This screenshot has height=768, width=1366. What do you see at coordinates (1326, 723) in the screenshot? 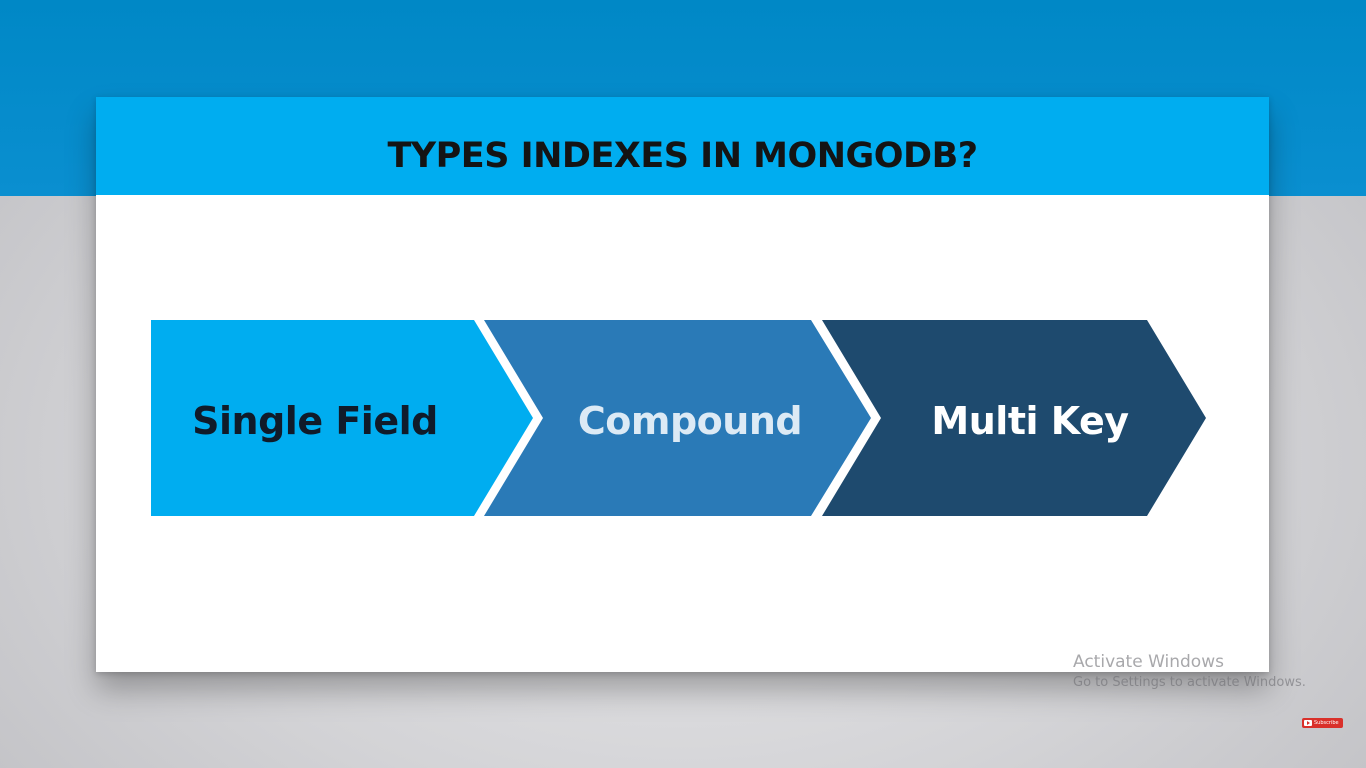
I see `subscribe-label: Subscribe` at bounding box center [1326, 723].